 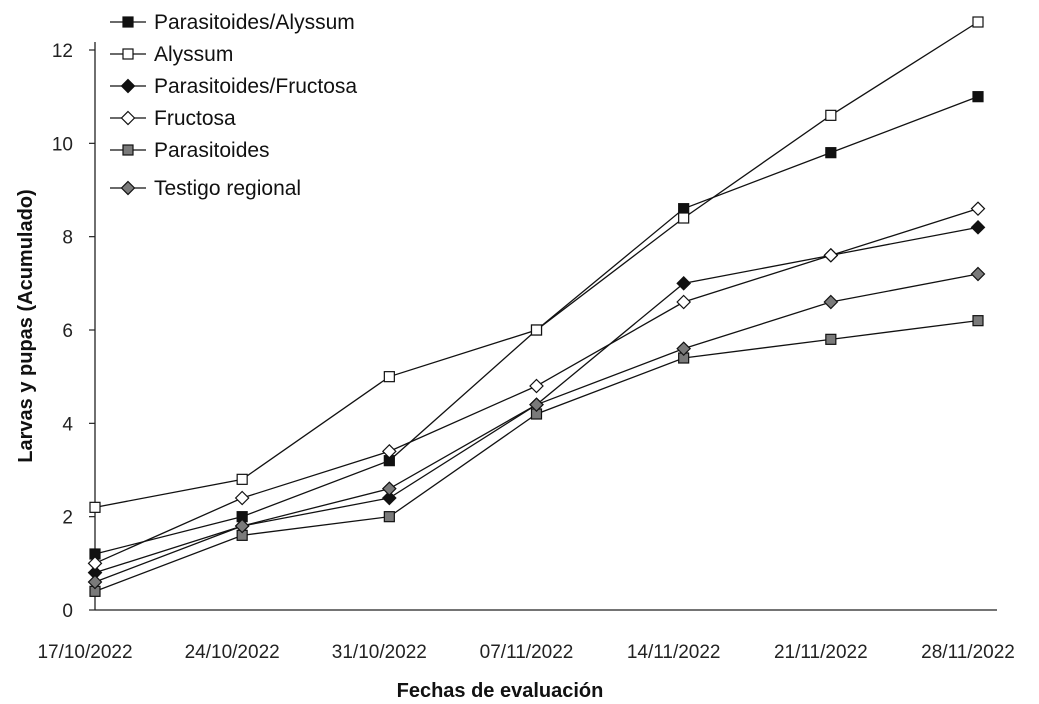 What do you see at coordinates (67, 238) in the screenshot?
I see `y-tick-label: 8` at bounding box center [67, 238].